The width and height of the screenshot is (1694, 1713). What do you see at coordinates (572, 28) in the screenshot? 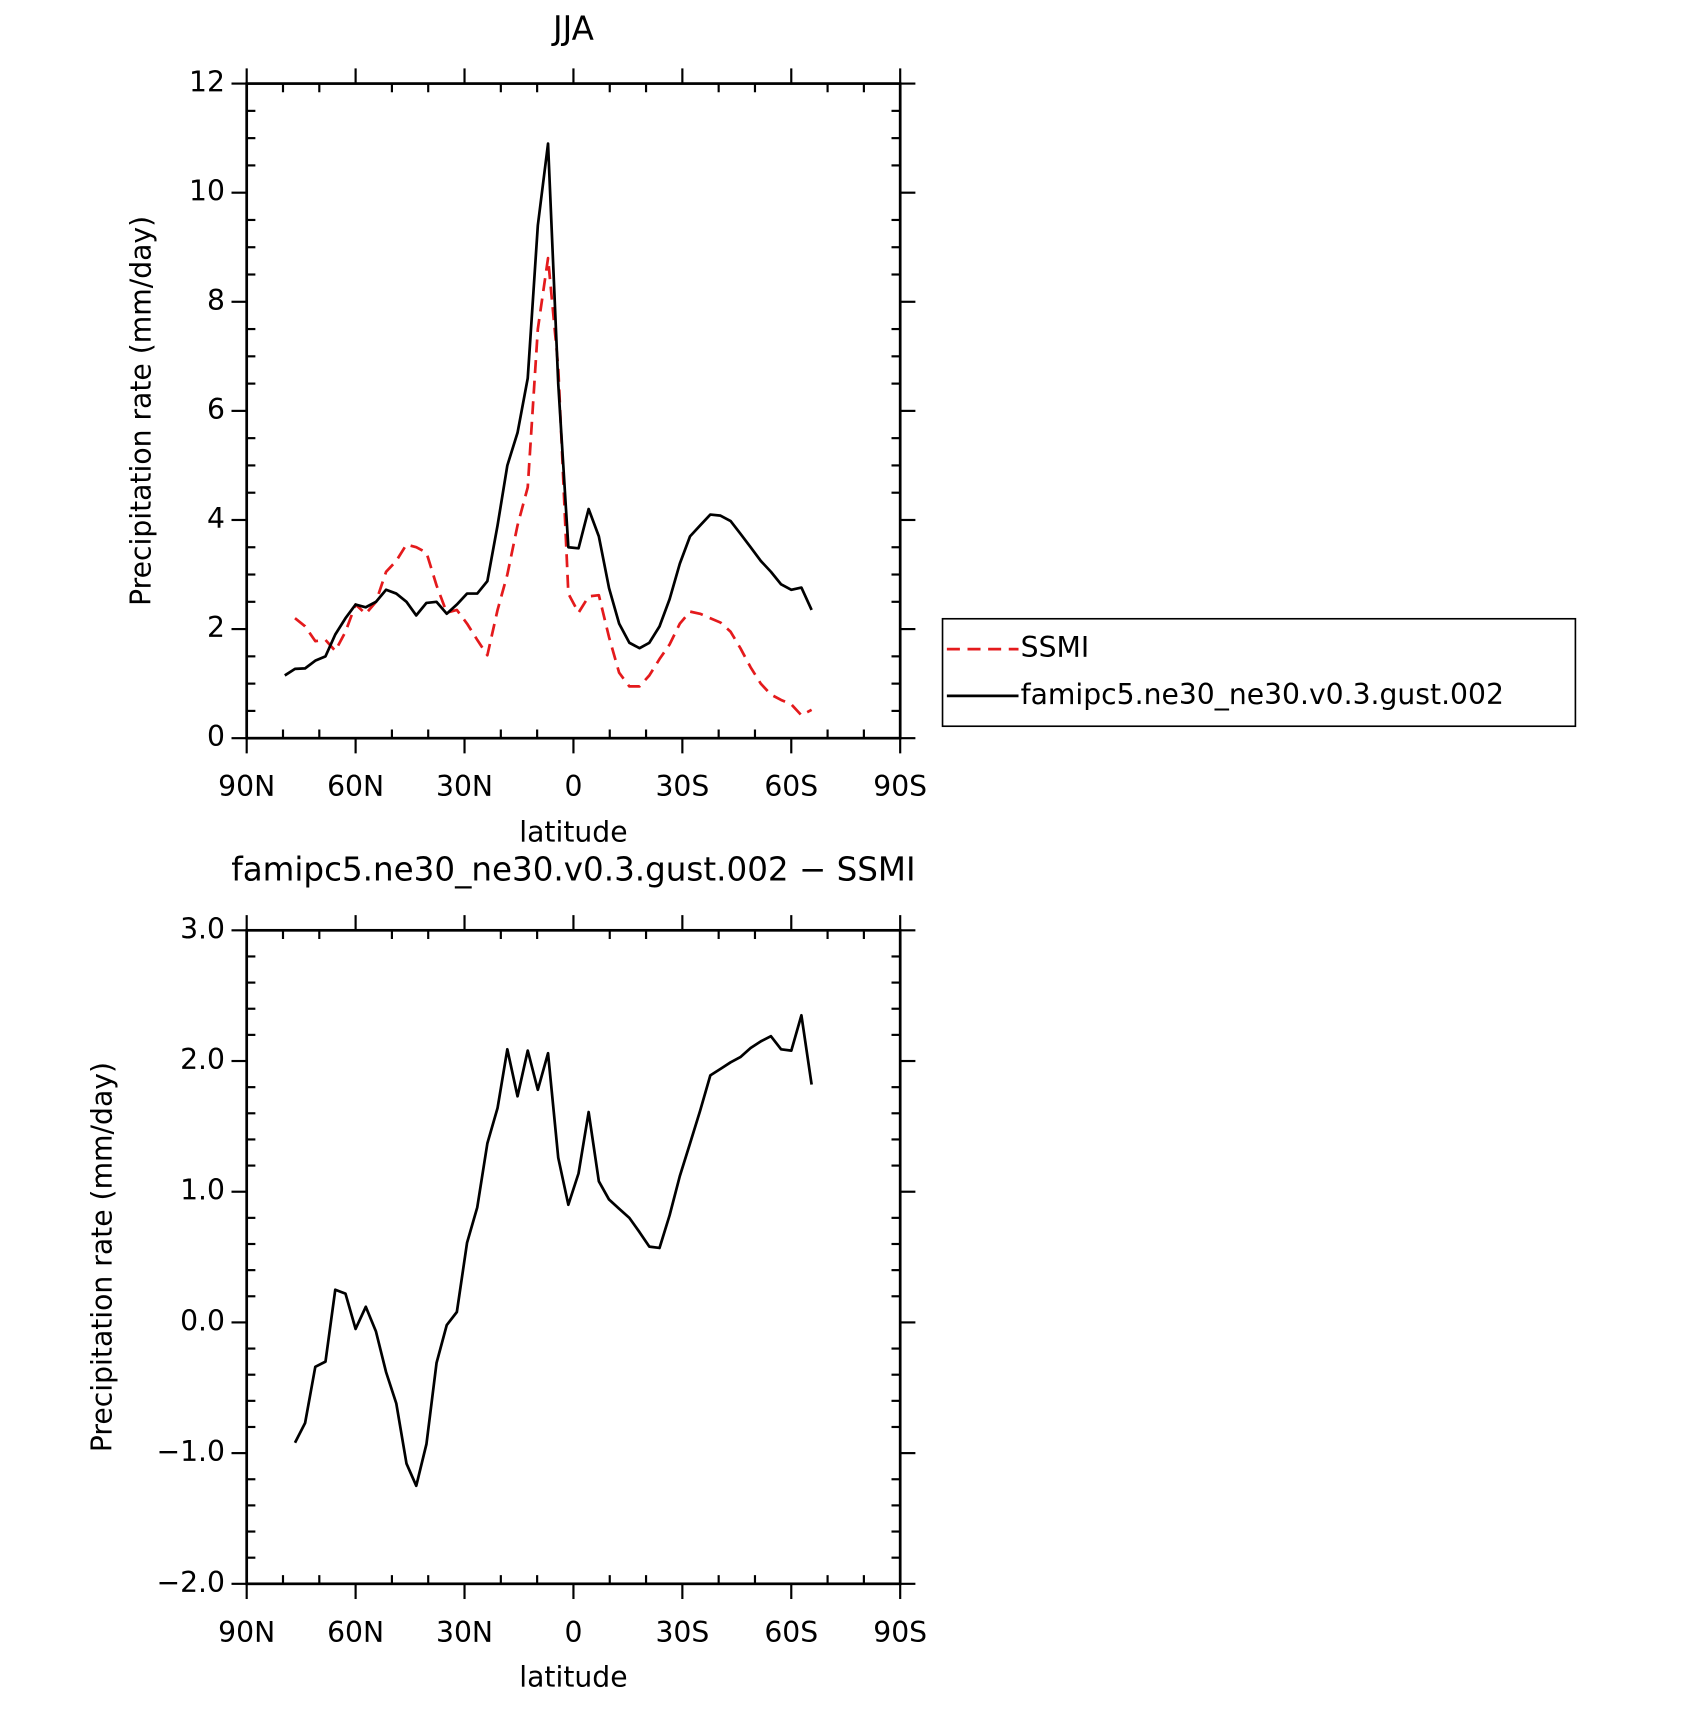
I see `chart-title: JJA` at bounding box center [572, 28].